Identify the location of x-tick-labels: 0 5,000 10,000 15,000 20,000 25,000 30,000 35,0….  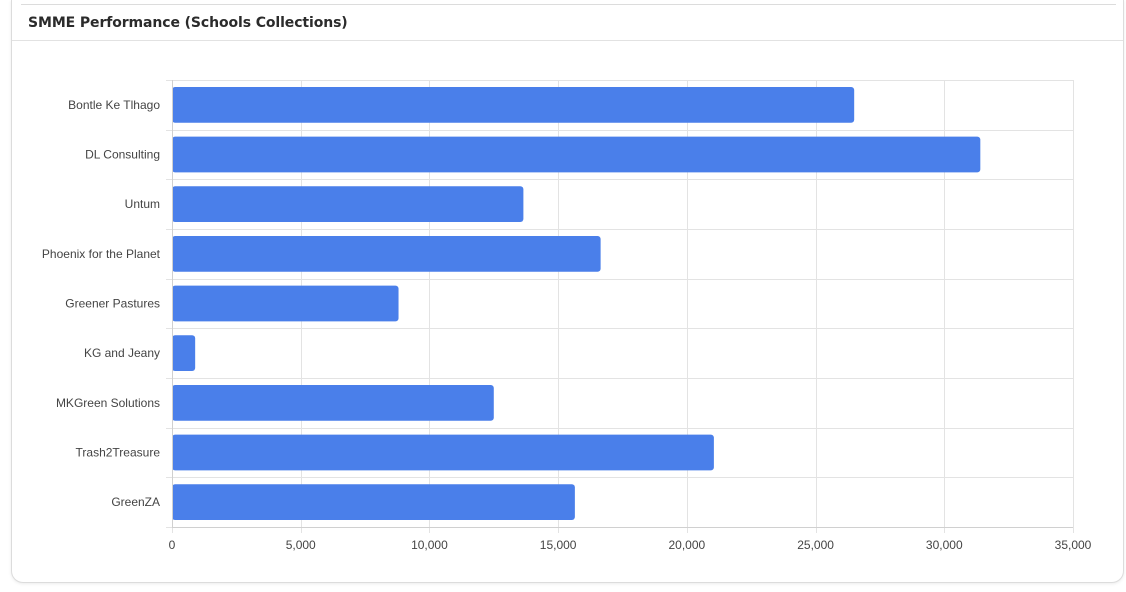
(630, 545).